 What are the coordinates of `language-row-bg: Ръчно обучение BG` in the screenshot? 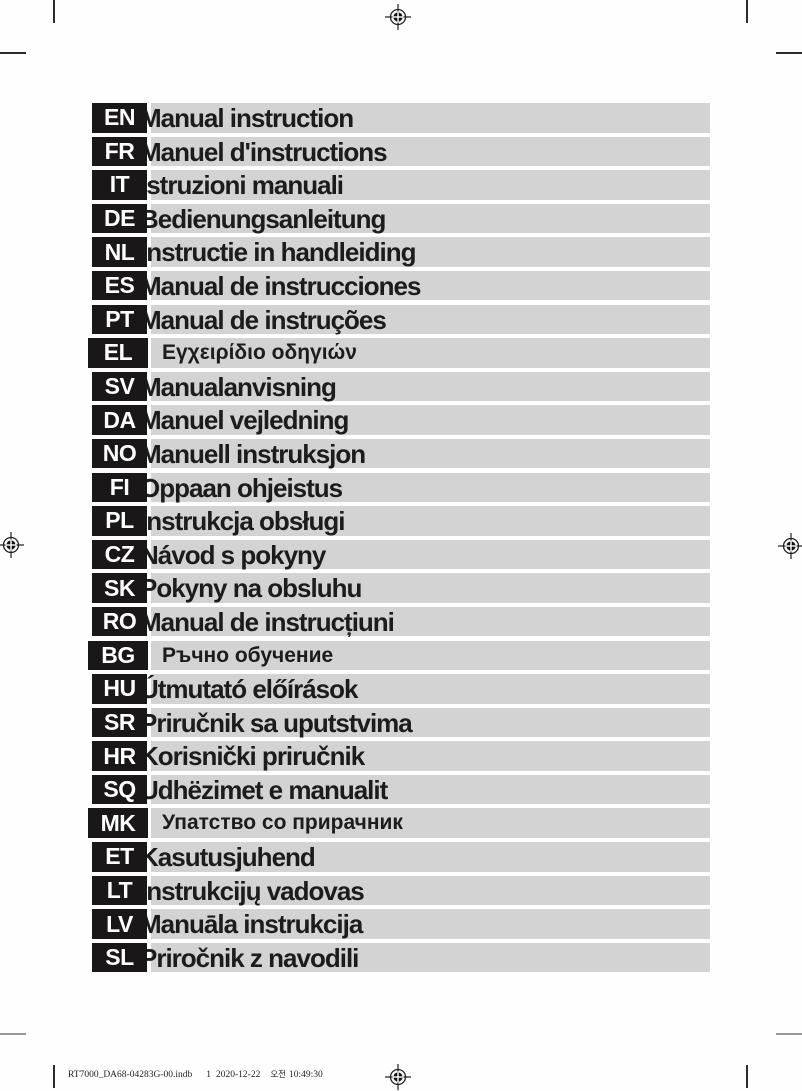 It's located at (399, 655).